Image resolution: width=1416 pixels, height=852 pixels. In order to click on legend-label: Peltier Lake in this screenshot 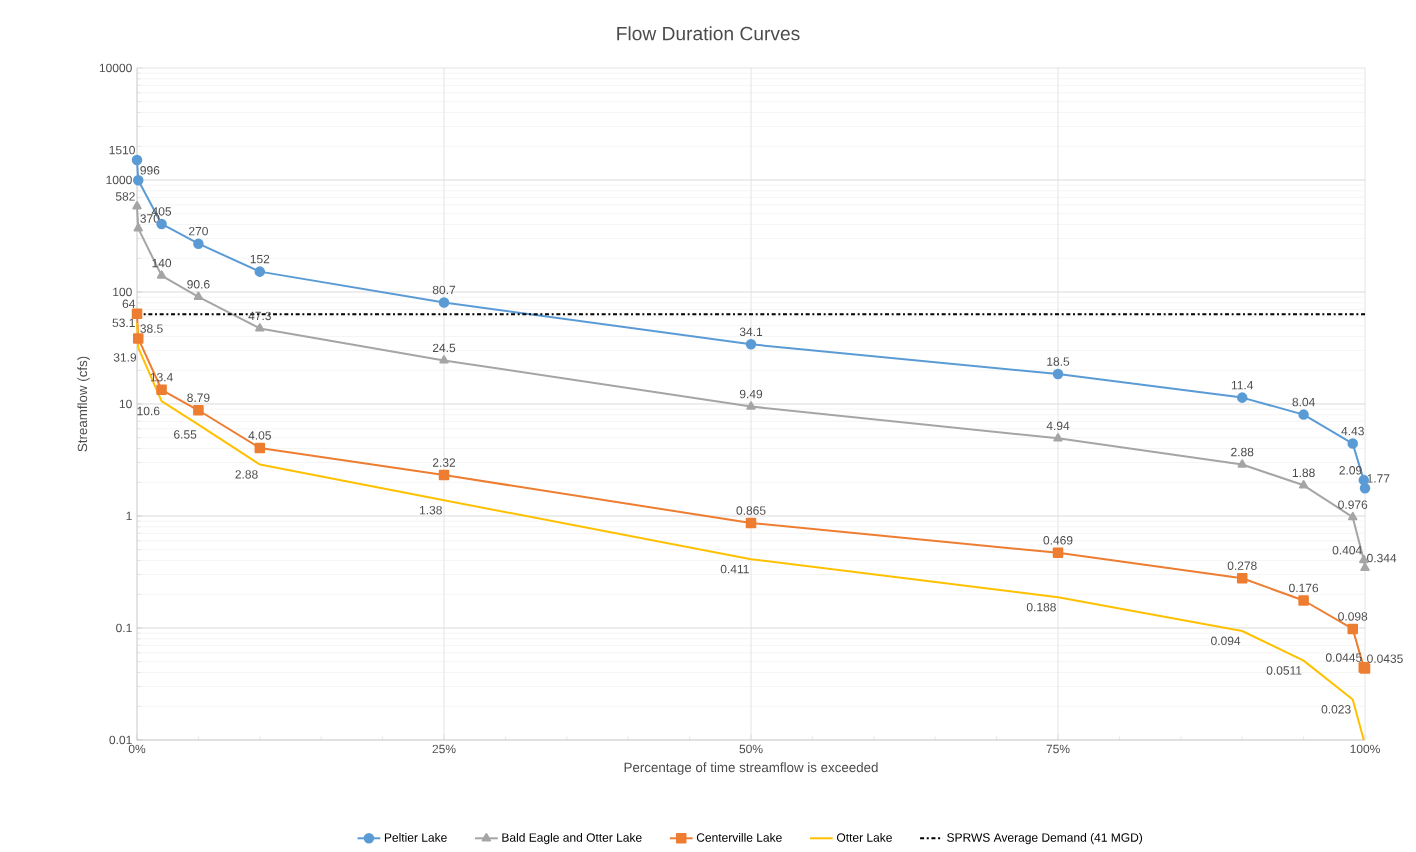, I will do `click(415, 837)`.